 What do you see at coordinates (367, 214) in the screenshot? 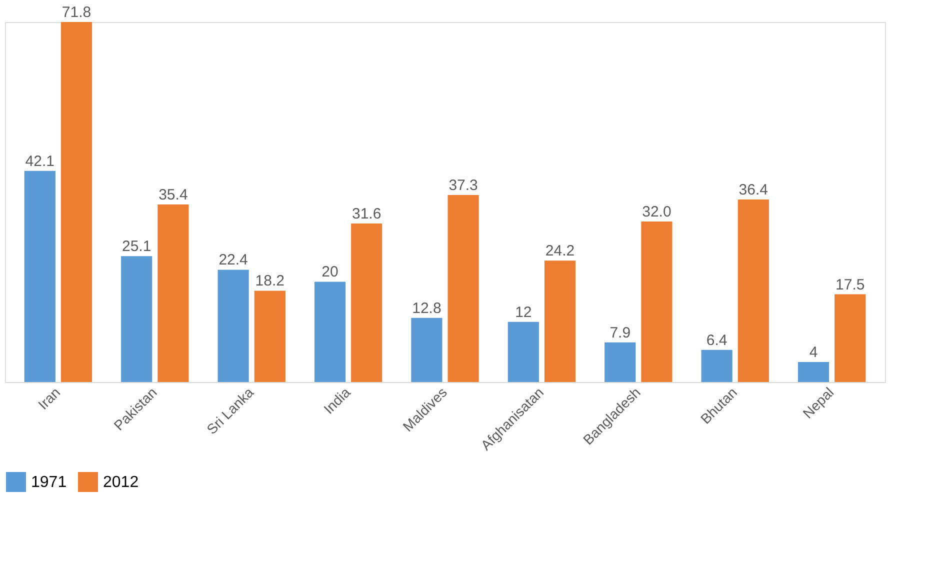
I see `data-label: 31.6` at bounding box center [367, 214].